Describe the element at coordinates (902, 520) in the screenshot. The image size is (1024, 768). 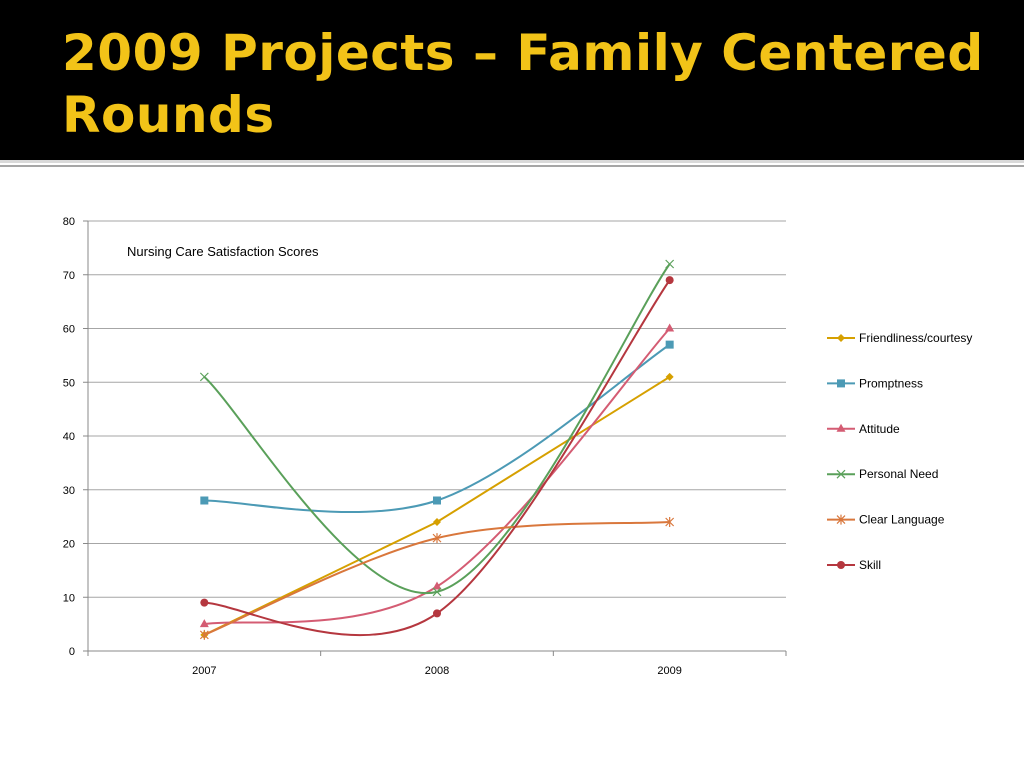
I see `legend-label: Clear Language` at that location.